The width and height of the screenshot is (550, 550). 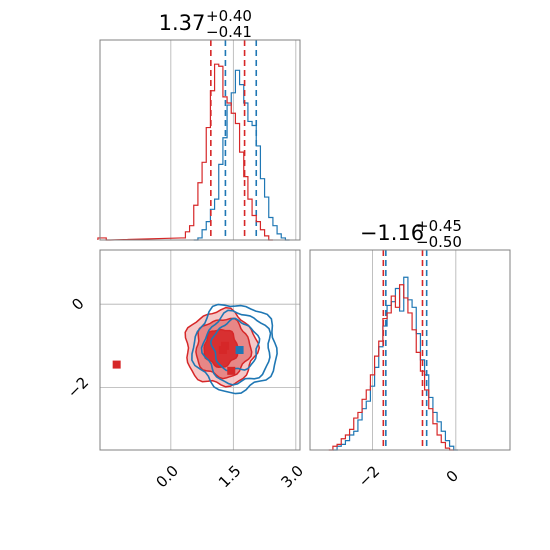 What do you see at coordinates (78, 387) in the screenshot?
I see `scatter-param1-param2-ytick-label-0: −2` at bounding box center [78, 387].